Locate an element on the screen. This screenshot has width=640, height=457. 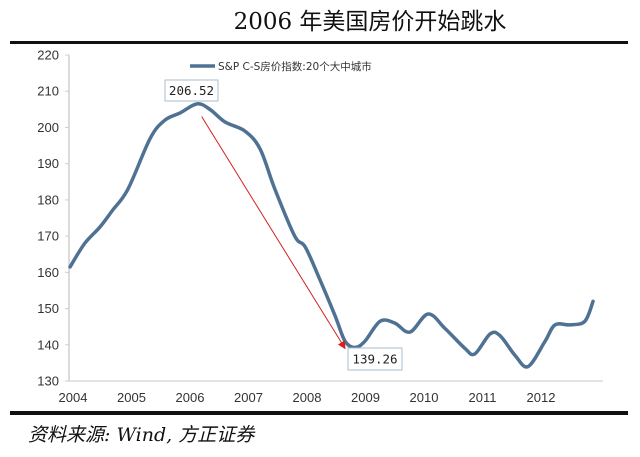
y-tick-label: 210 is located at coordinates (48, 91).